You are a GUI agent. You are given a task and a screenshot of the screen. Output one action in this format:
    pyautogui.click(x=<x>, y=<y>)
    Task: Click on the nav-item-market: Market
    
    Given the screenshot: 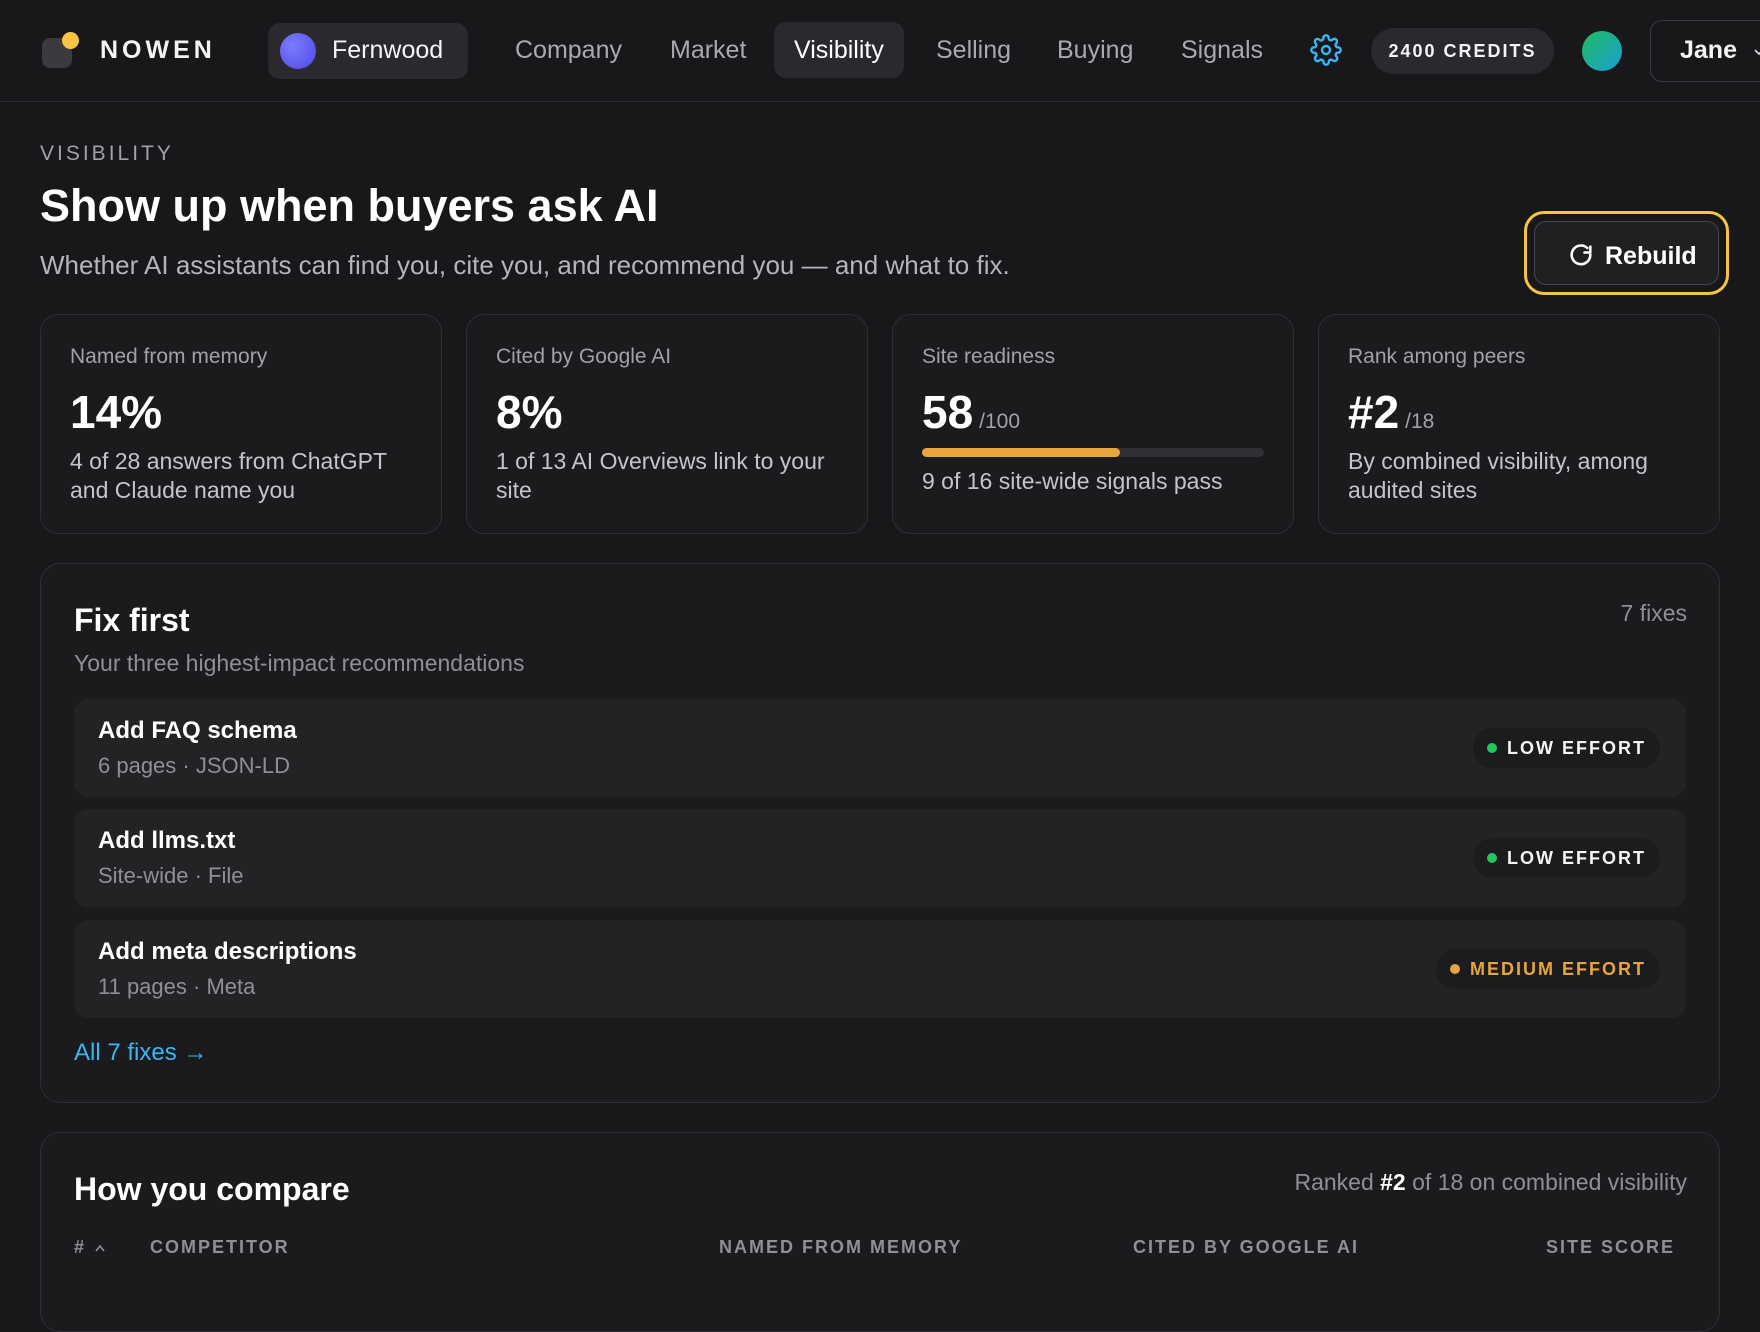 What is the action you would take?
    pyautogui.click(x=708, y=50)
    